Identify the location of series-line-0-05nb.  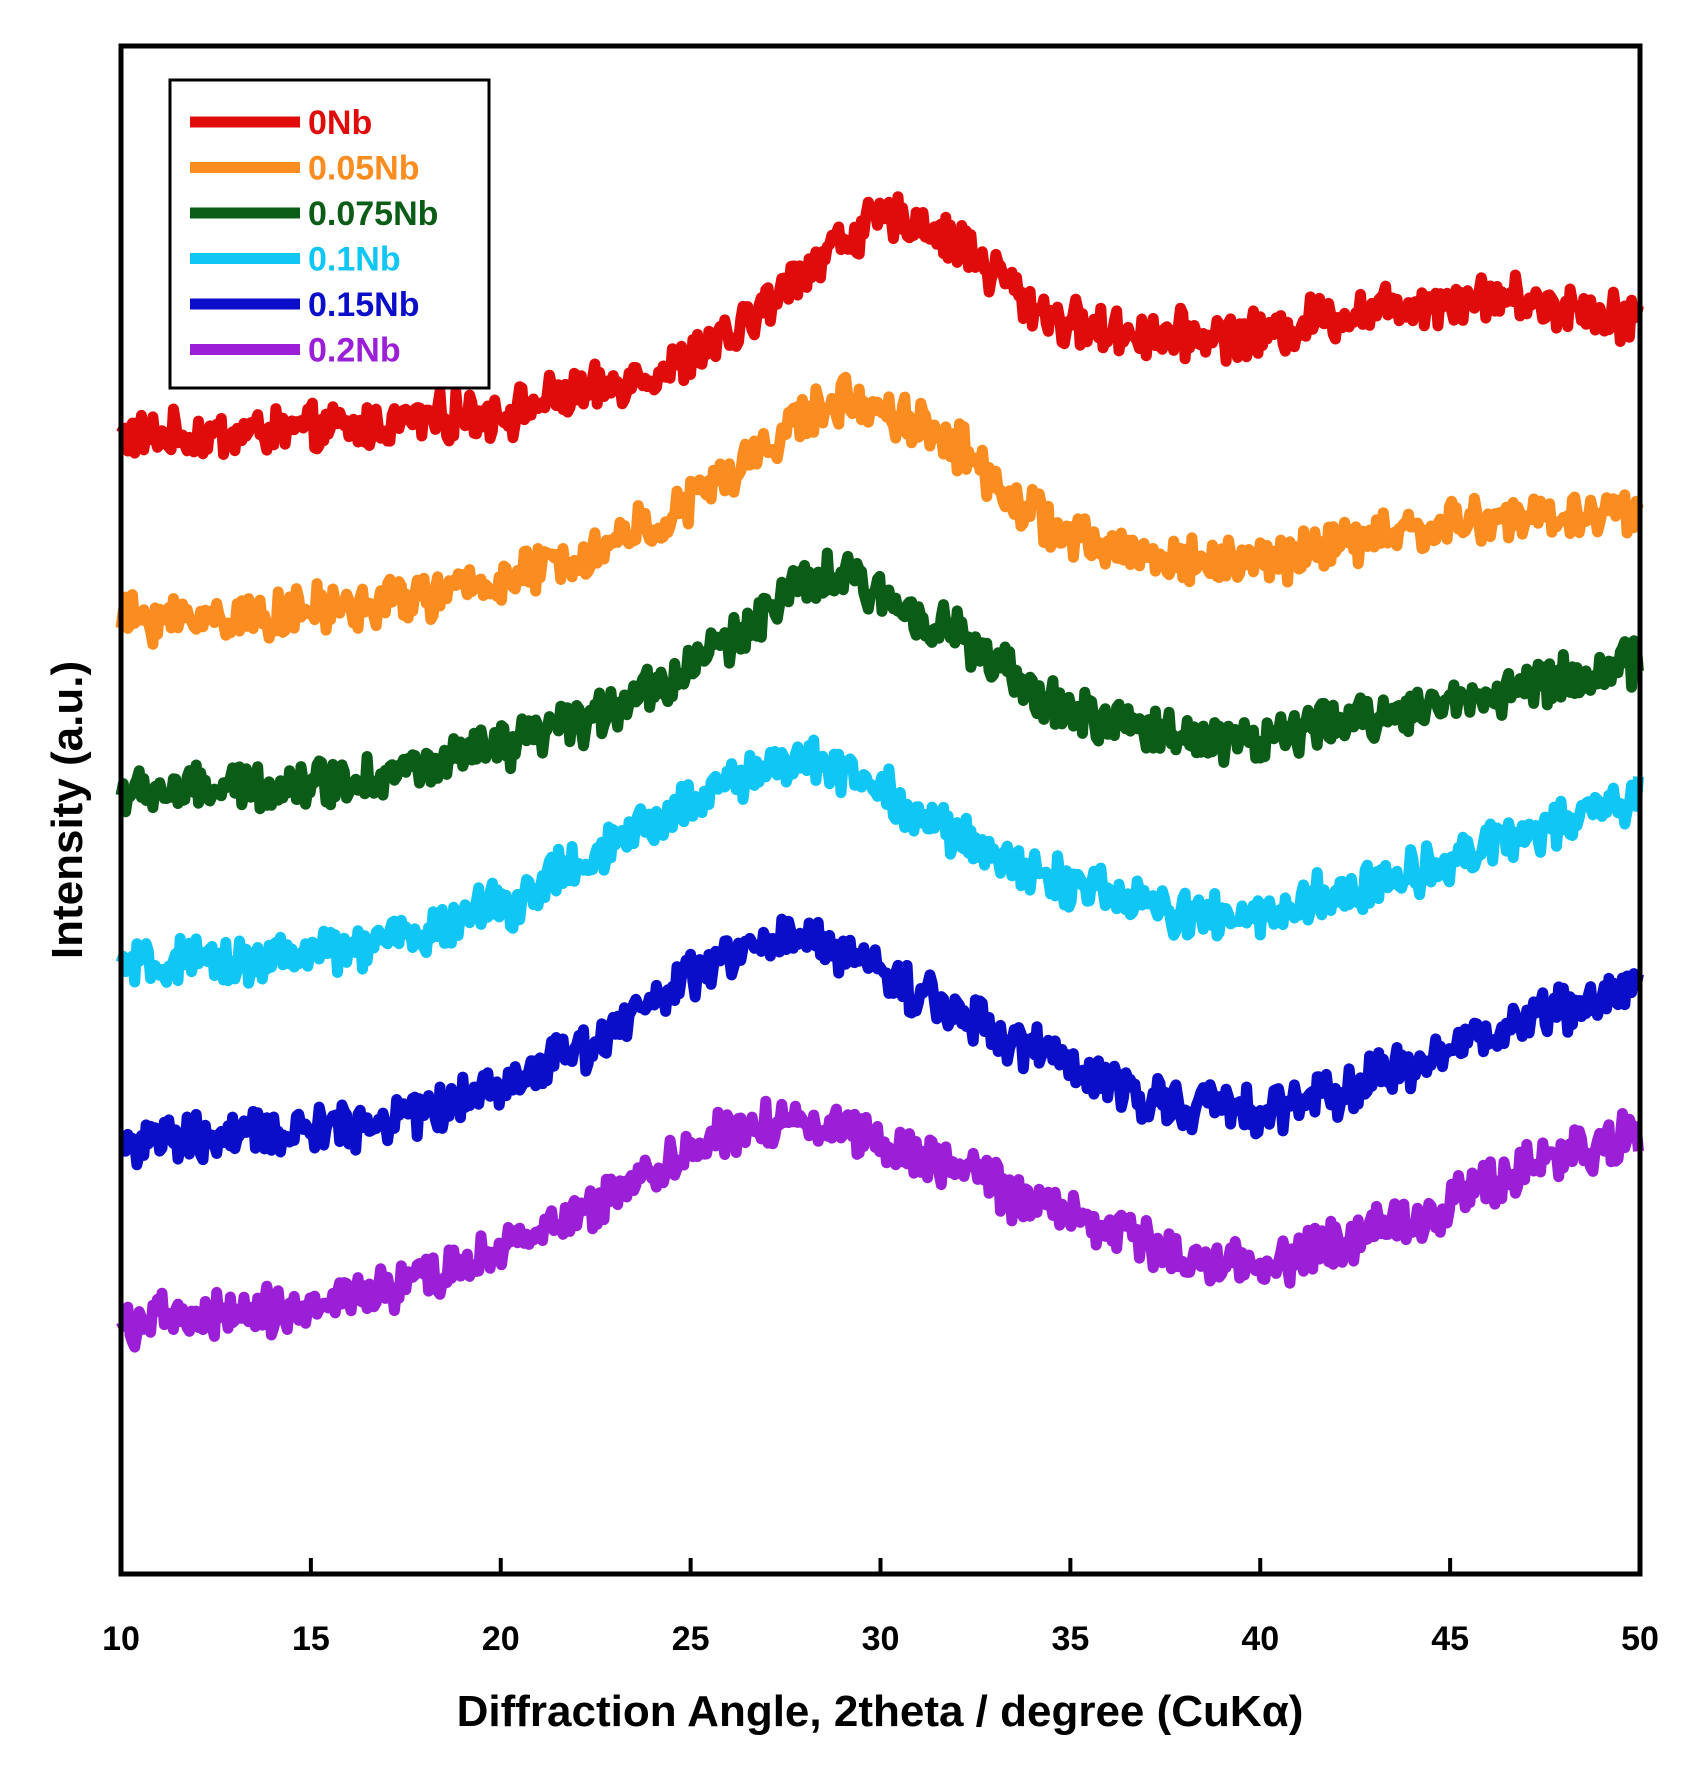
(879, 510).